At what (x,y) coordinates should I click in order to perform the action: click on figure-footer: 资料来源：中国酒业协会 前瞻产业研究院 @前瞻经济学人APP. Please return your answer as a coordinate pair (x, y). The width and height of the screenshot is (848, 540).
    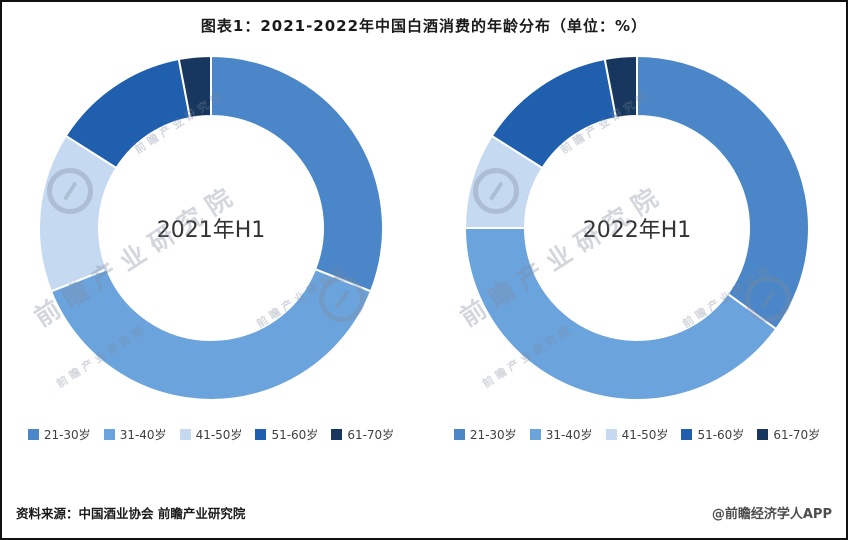
    Looking at the image, I should click on (424, 512).